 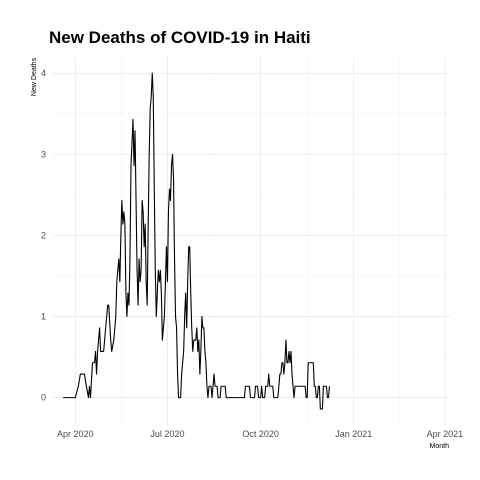 What do you see at coordinates (440, 446) in the screenshot?
I see `x-axis-label: Month` at bounding box center [440, 446].